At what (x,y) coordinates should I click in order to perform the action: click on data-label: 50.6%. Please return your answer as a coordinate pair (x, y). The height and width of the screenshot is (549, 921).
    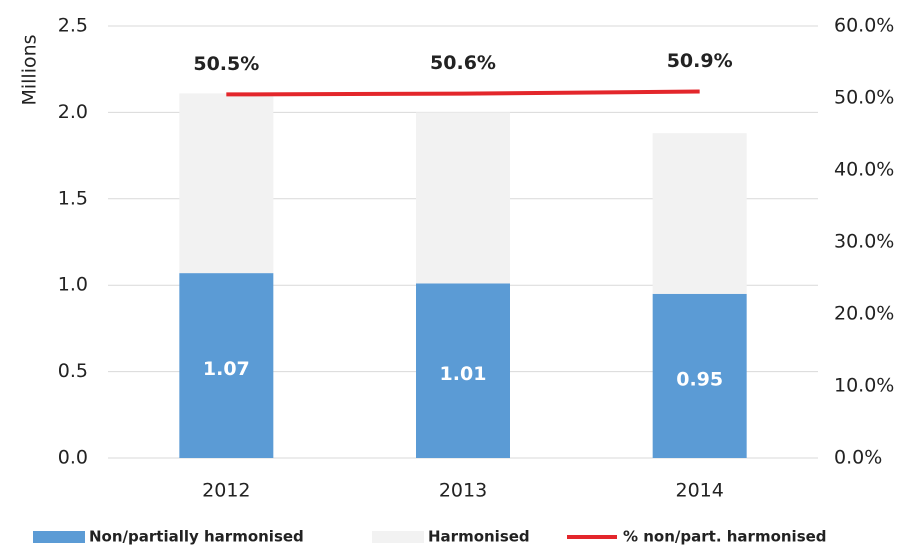
    Looking at the image, I should click on (463, 63).